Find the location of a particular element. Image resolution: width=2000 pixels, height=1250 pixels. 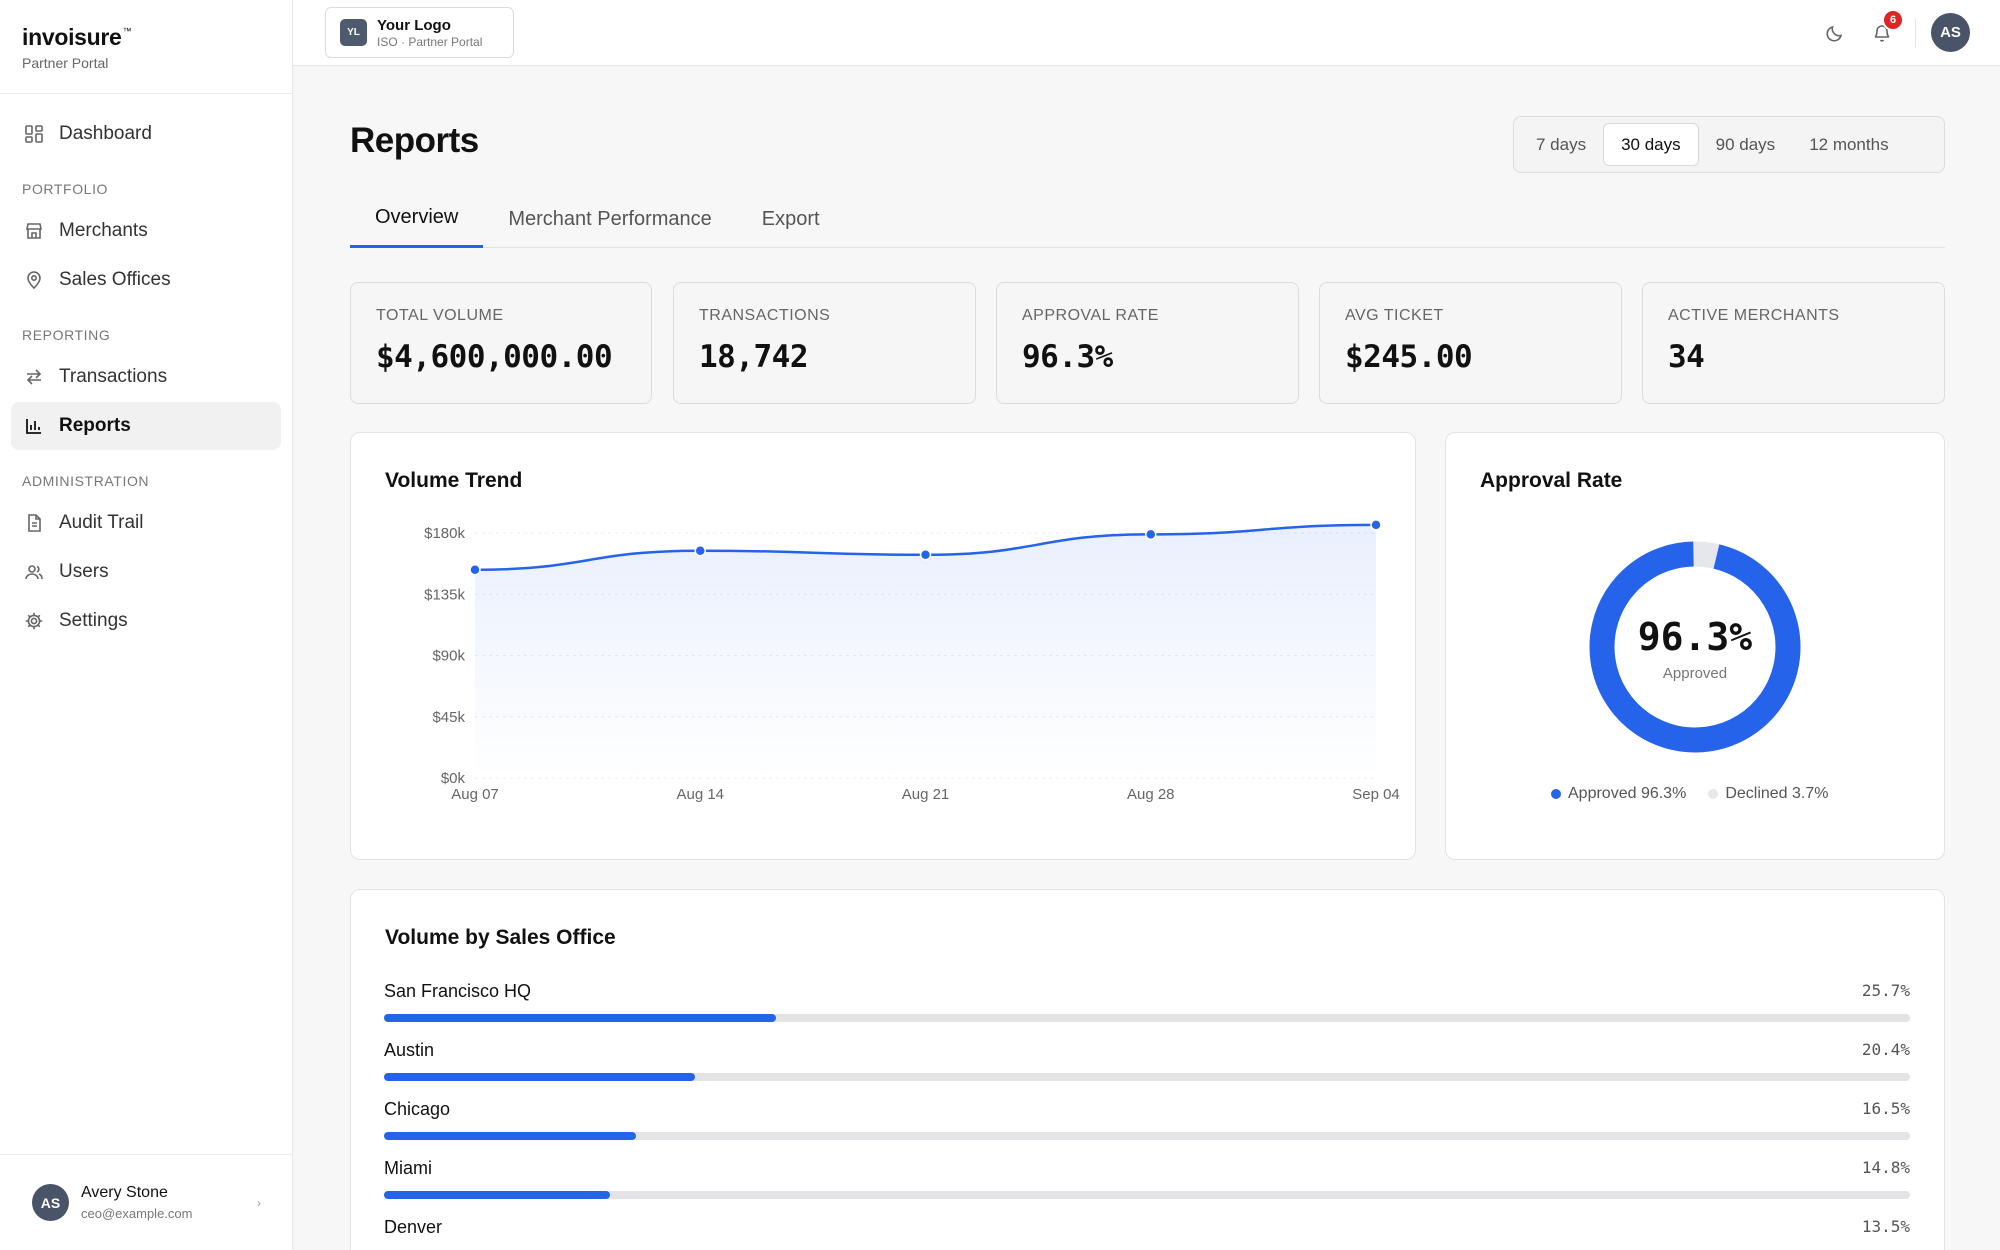

kpi-transactions: TRANSACTIONS 18,742 is located at coordinates (824, 343).